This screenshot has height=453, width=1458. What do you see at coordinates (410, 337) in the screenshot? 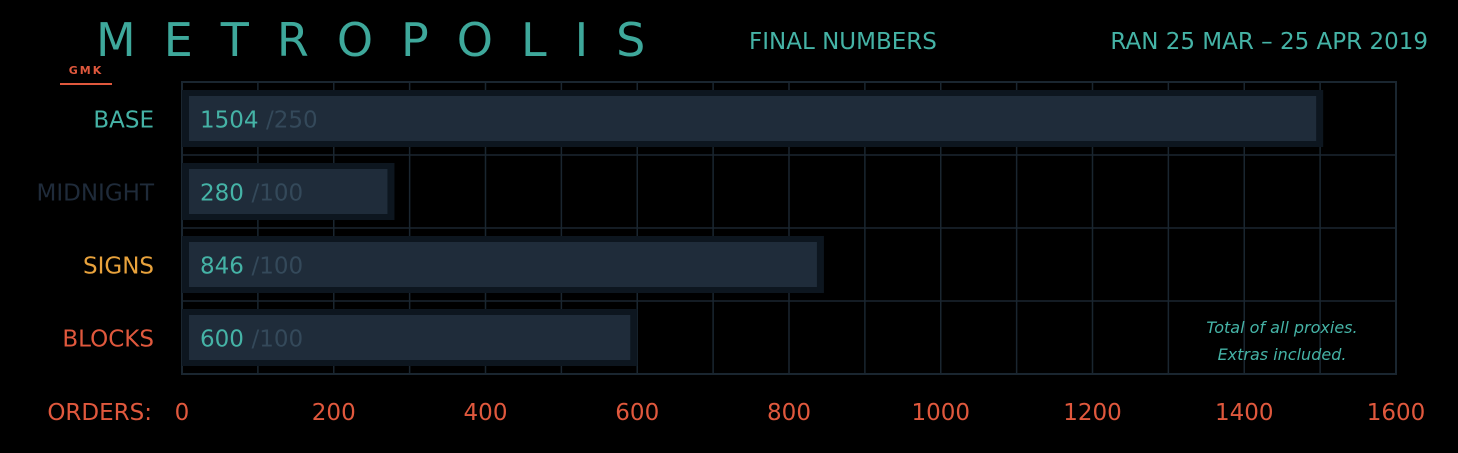
I see `bar-face-blocks` at bounding box center [410, 337].